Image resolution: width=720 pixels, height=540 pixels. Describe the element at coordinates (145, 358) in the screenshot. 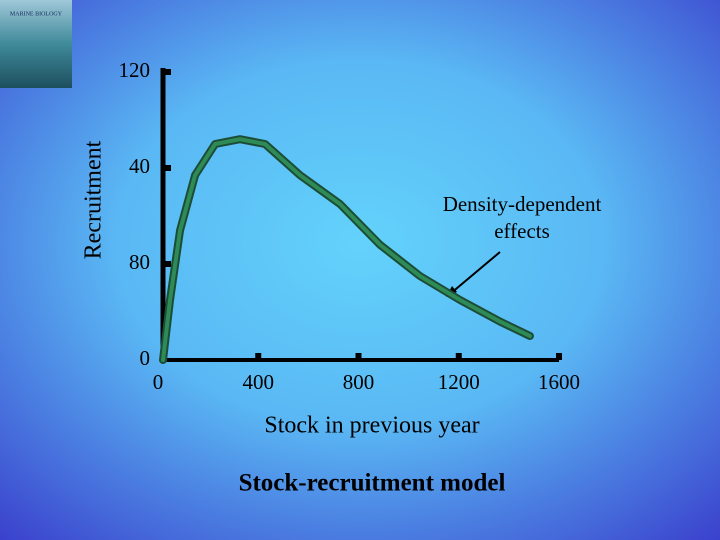

I see `y-tick-label: 0` at that location.